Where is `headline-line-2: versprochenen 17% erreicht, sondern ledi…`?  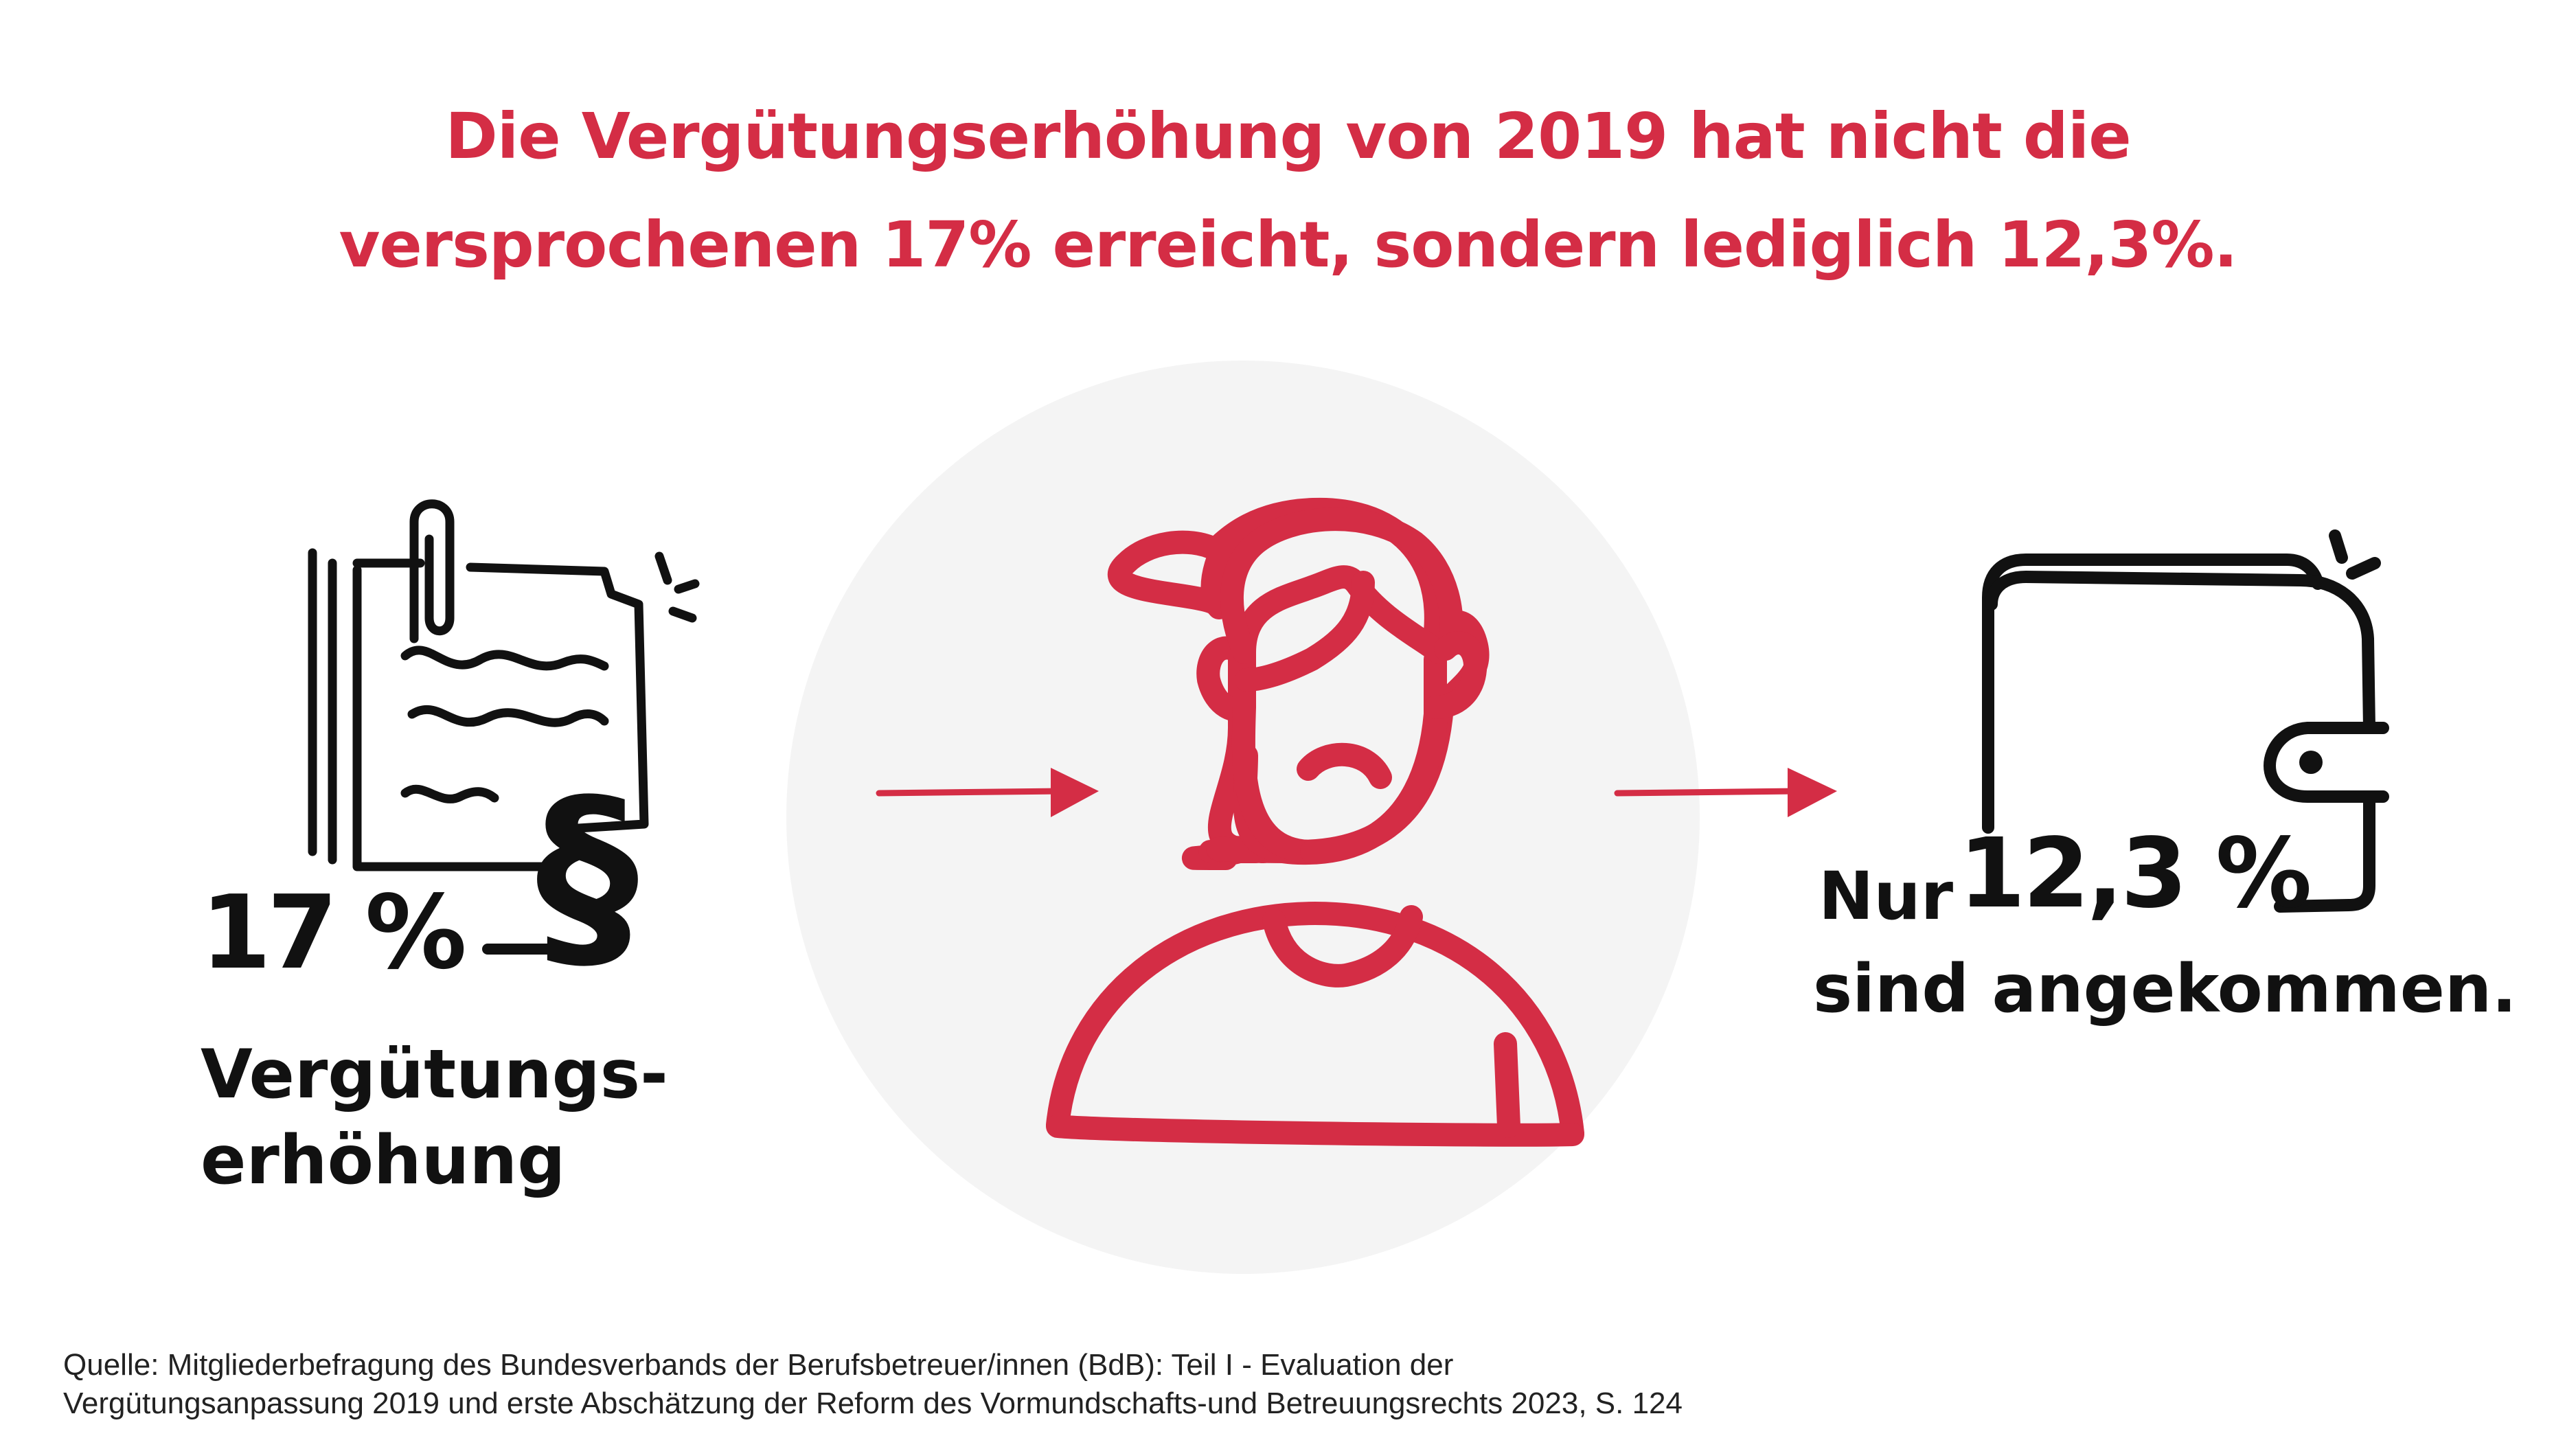 headline-line-2: versprochenen 17% erreicht, sondern ledi… is located at coordinates (1288, 245).